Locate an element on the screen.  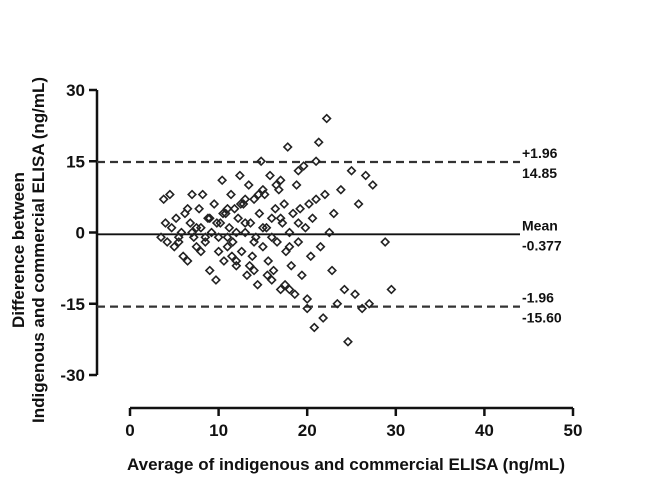
x-tick-label: 40 is located at coordinates (484, 430).